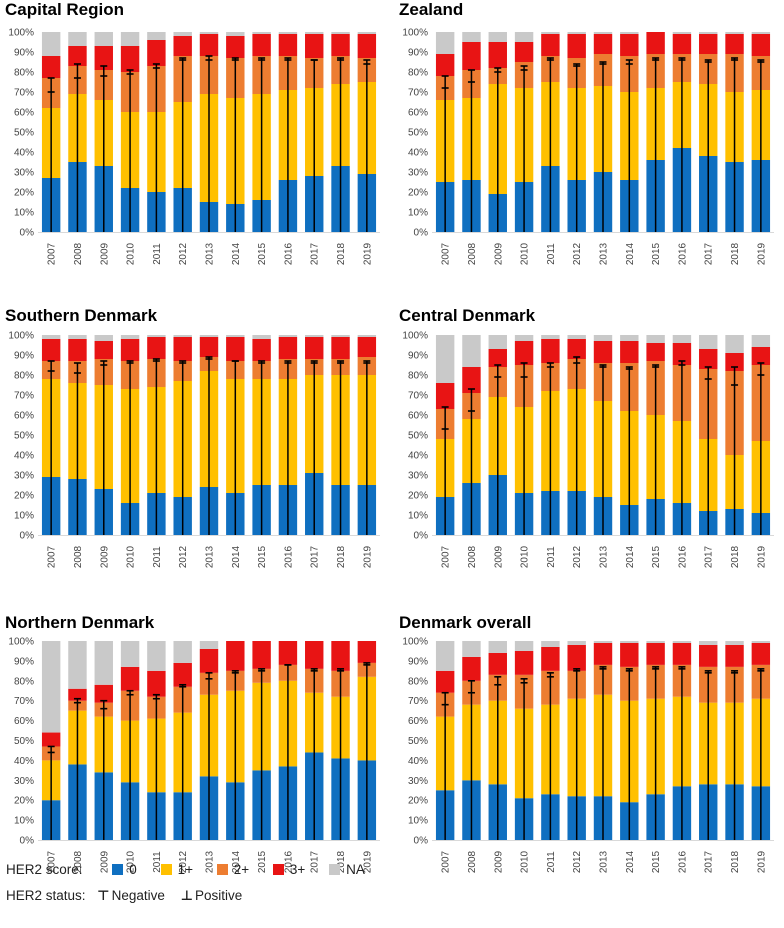  I want to click on southern-denmark-y-tick-label: 10%, so click(24, 516).